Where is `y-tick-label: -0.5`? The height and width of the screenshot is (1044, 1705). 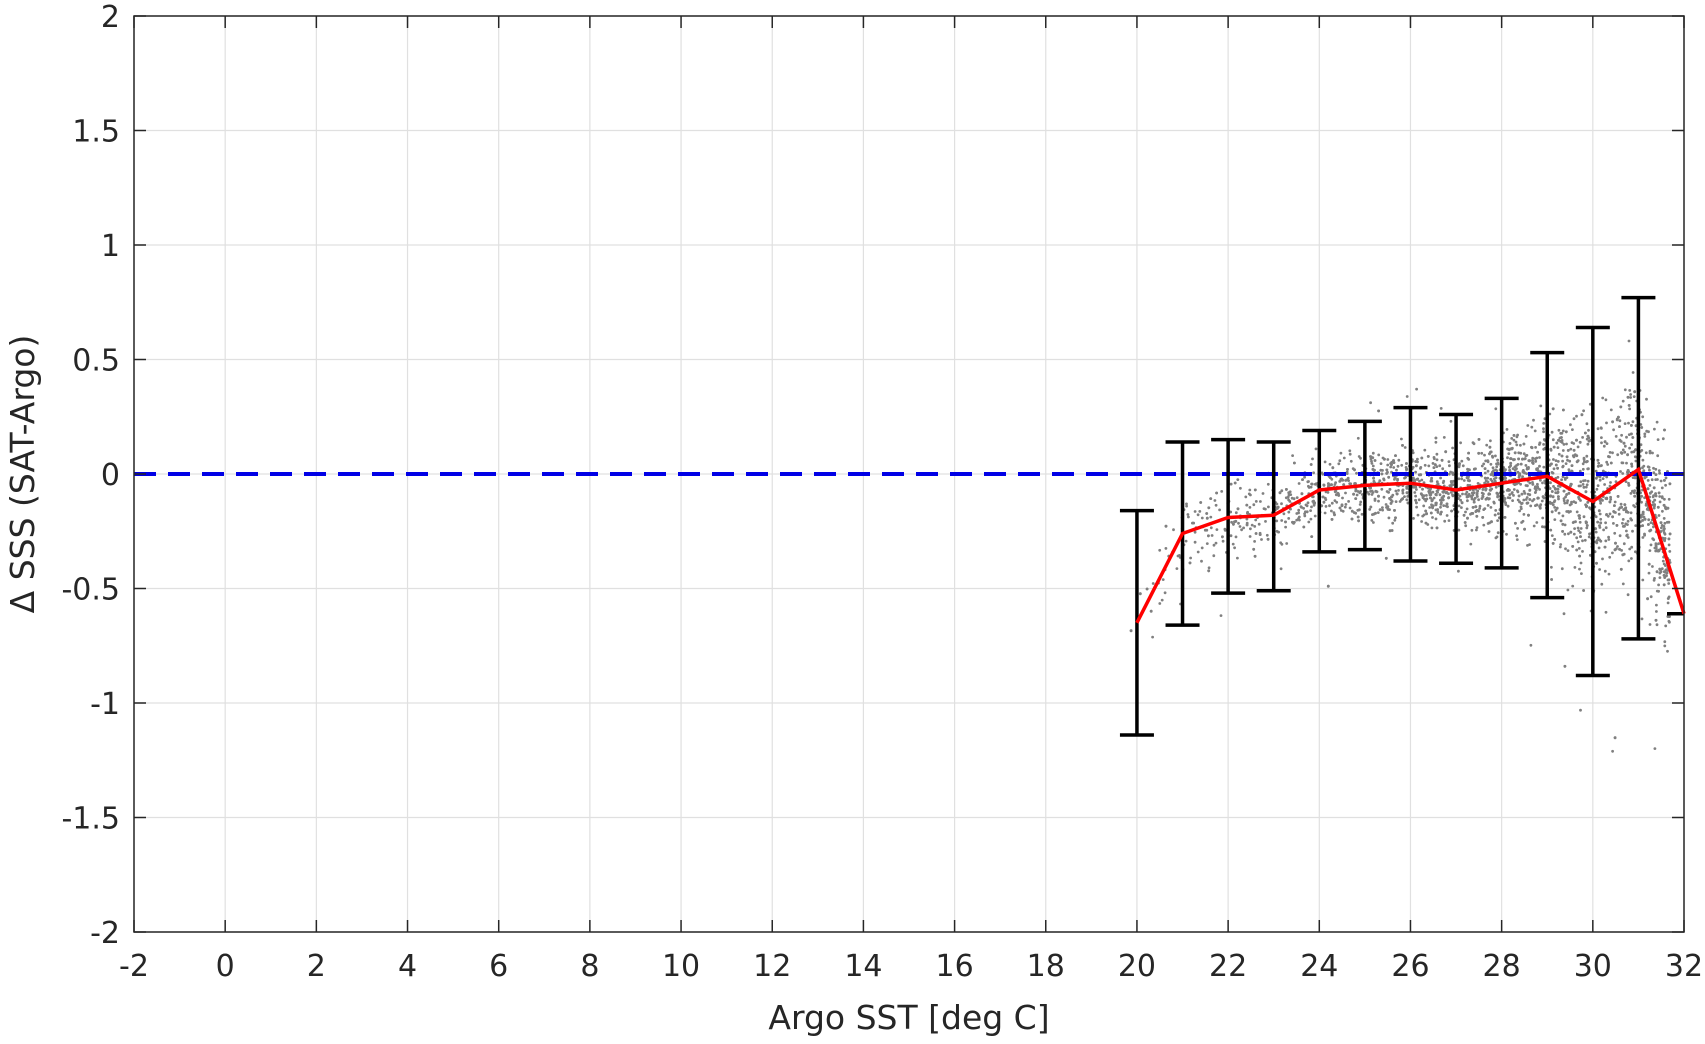
y-tick-label: -0.5 is located at coordinates (90, 590).